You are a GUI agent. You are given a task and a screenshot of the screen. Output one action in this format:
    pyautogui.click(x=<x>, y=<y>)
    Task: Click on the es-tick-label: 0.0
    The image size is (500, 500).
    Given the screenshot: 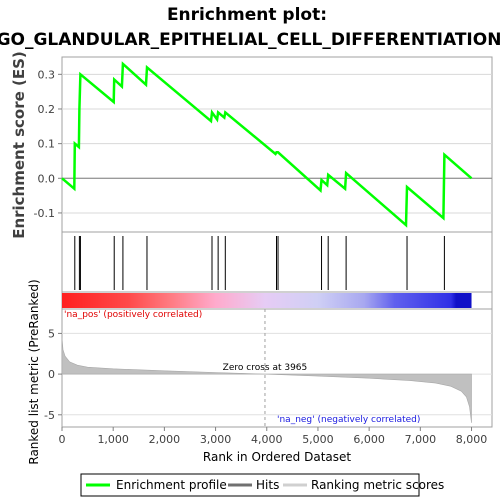 What is the action you would take?
    pyautogui.click(x=47, y=178)
    